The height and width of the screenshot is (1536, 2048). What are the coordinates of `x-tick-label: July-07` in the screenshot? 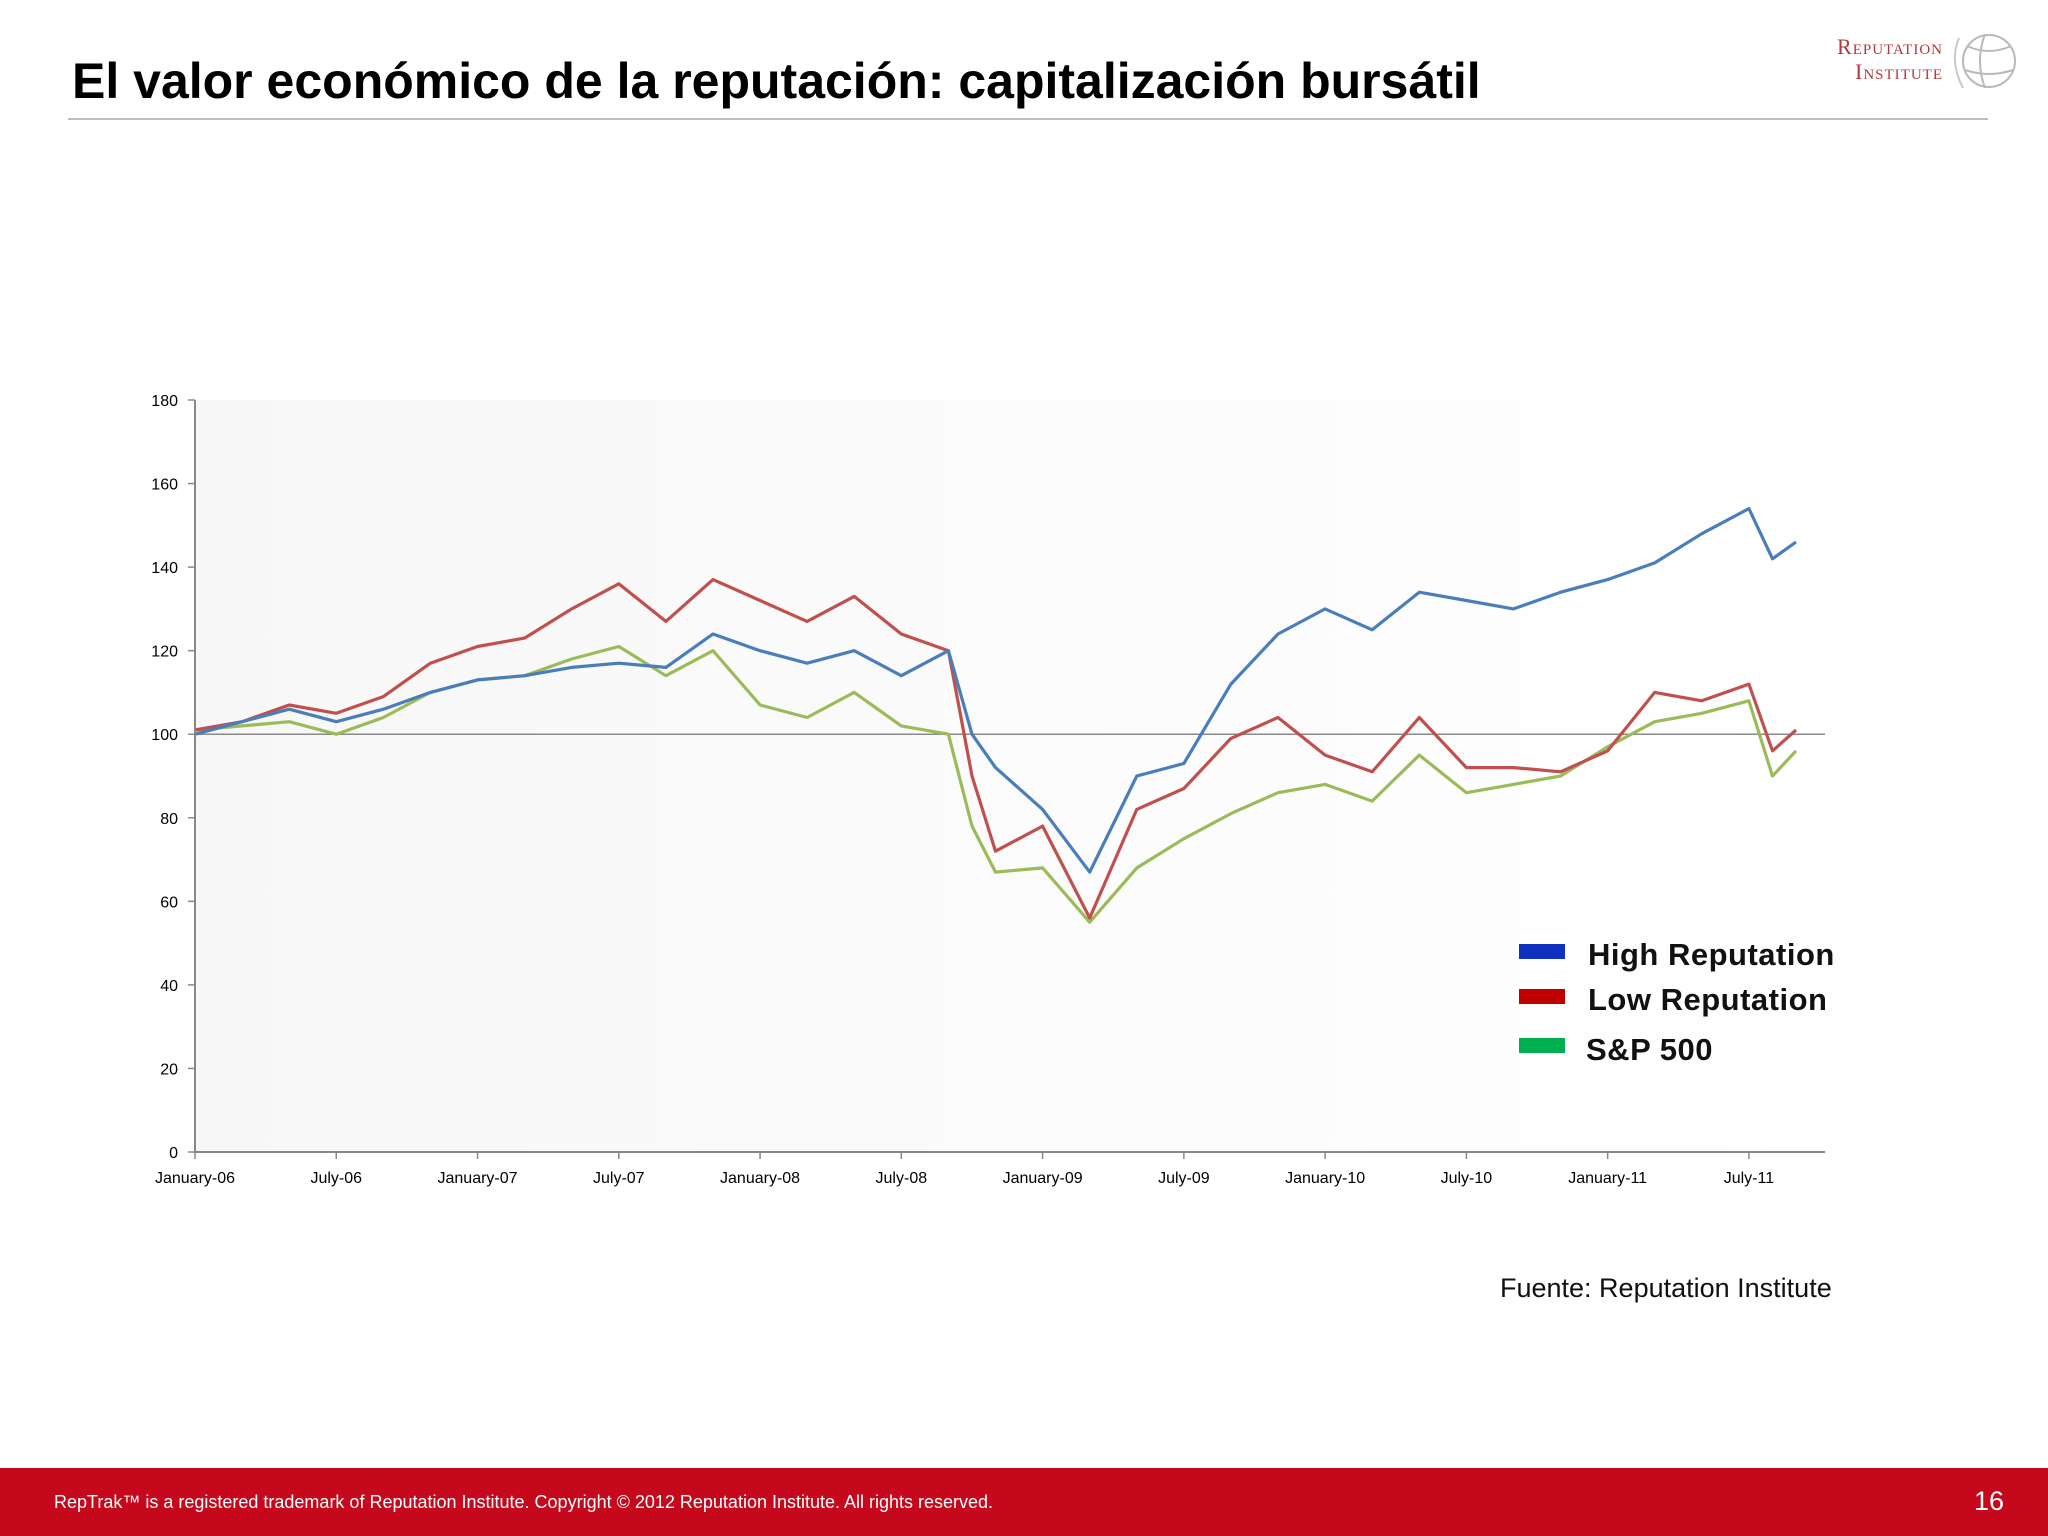 It's located at (619, 1178).